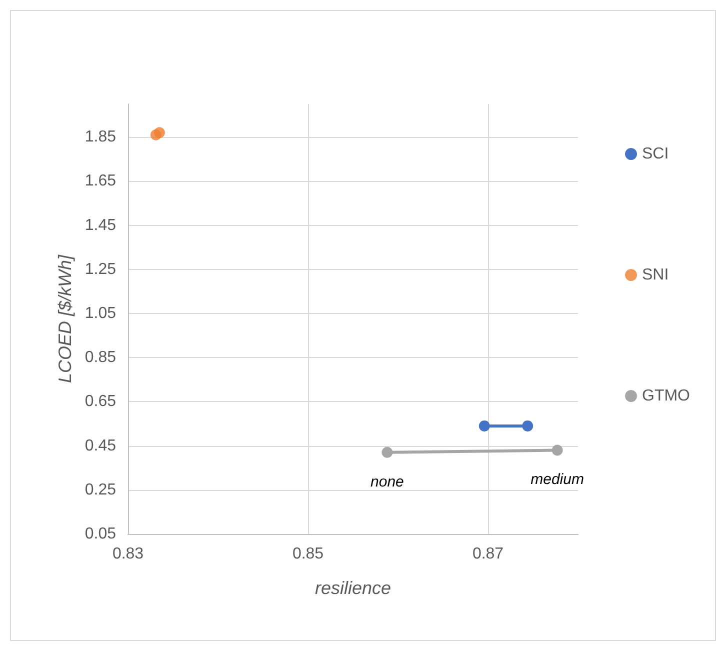 The image size is (728, 653). What do you see at coordinates (100, 357) in the screenshot?
I see `y-tick-label: 0.85` at bounding box center [100, 357].